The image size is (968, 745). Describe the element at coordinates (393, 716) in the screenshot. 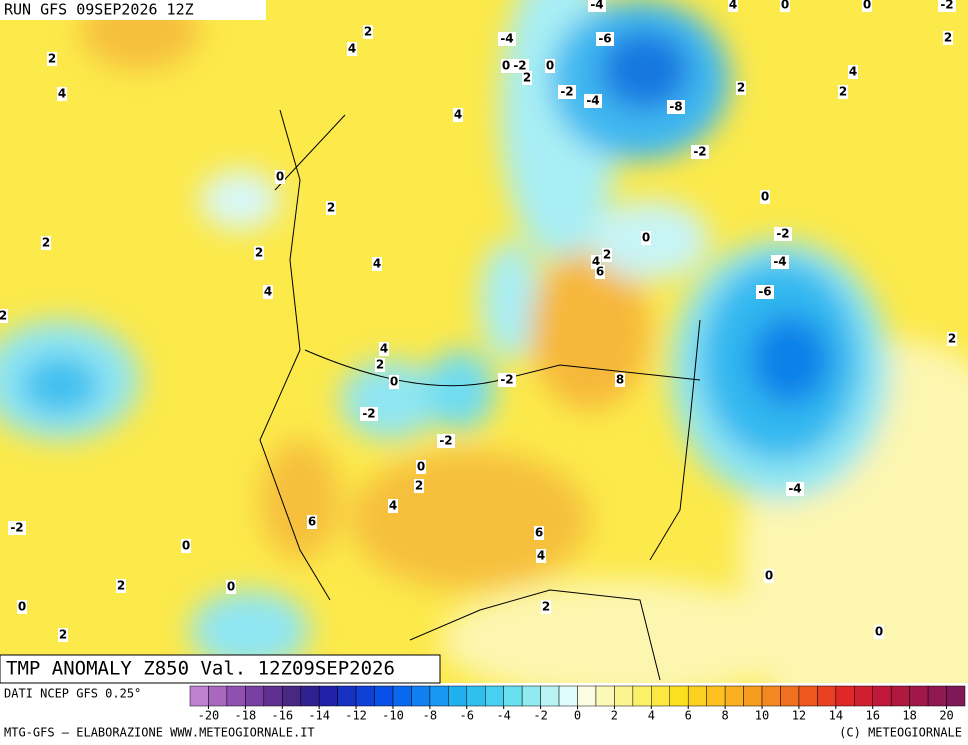

I see `colorbar-tick-label: -10` at that location.